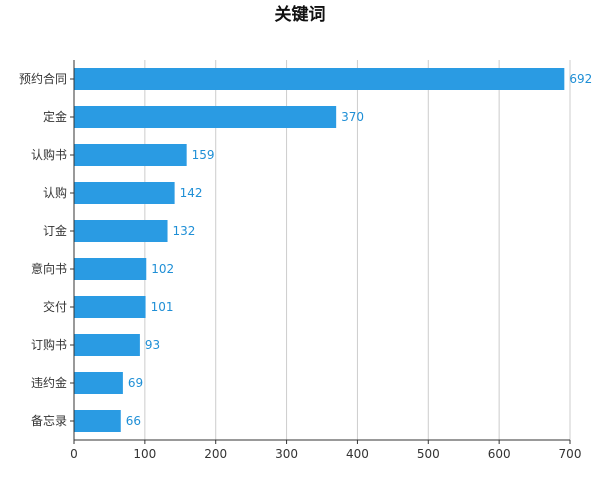 The image size is (600, 500). I want to click on bar-value-label: 142, so click(191, 193).